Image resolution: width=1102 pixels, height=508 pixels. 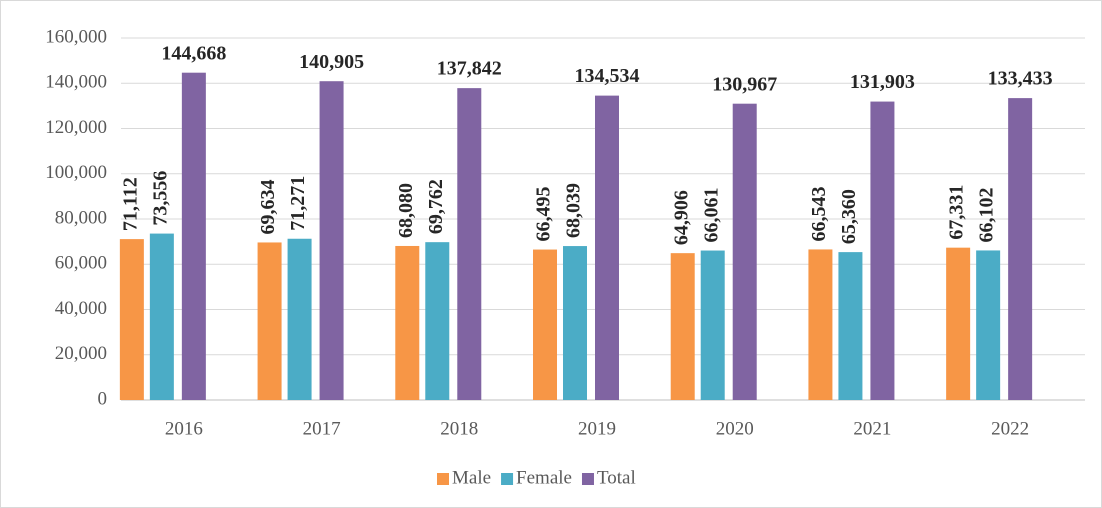 What do you see at coordinates (469, 69) in the screenshot?
I see `data-label: 137,842` at bounding box center [469, 69].